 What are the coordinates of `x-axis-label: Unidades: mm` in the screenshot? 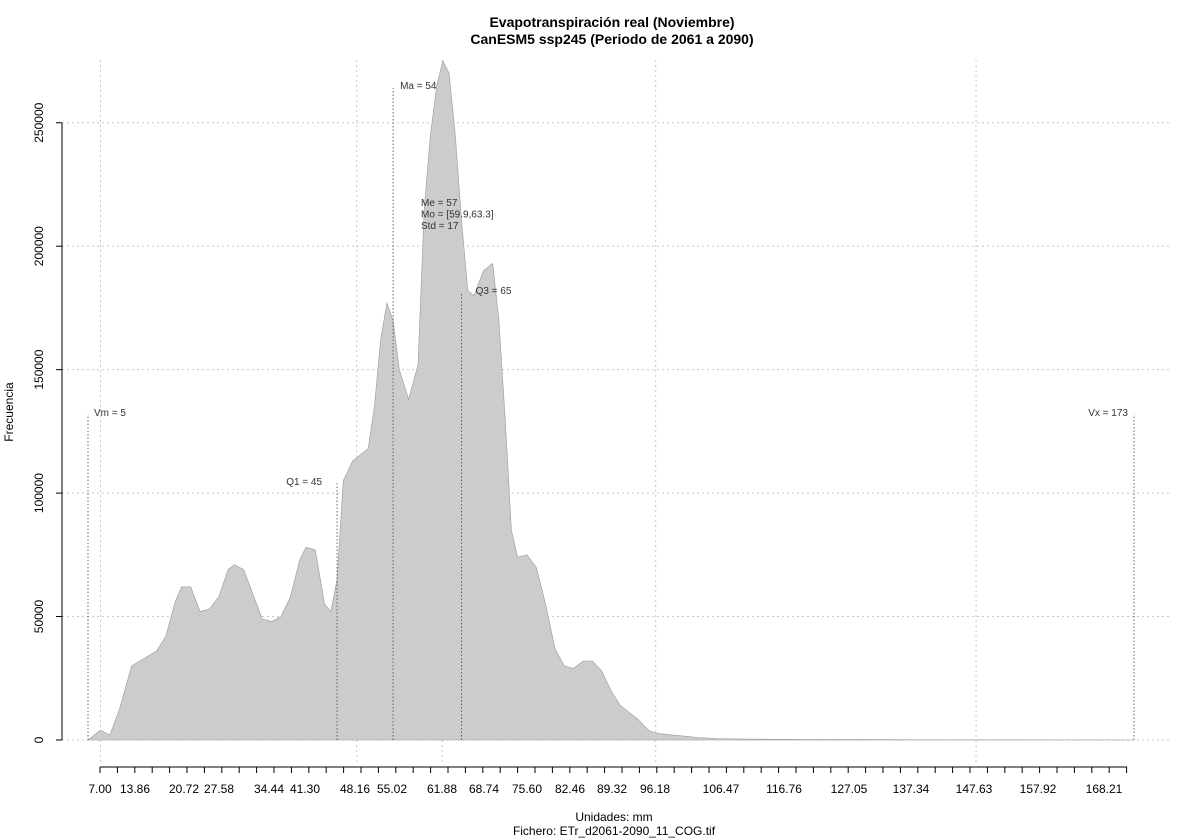 It's located at (613, 817).